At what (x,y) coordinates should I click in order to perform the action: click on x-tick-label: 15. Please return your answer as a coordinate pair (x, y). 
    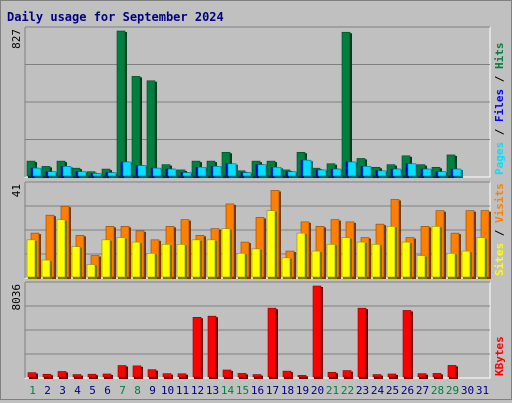
    Looking at the image, I should click on (242, 390).